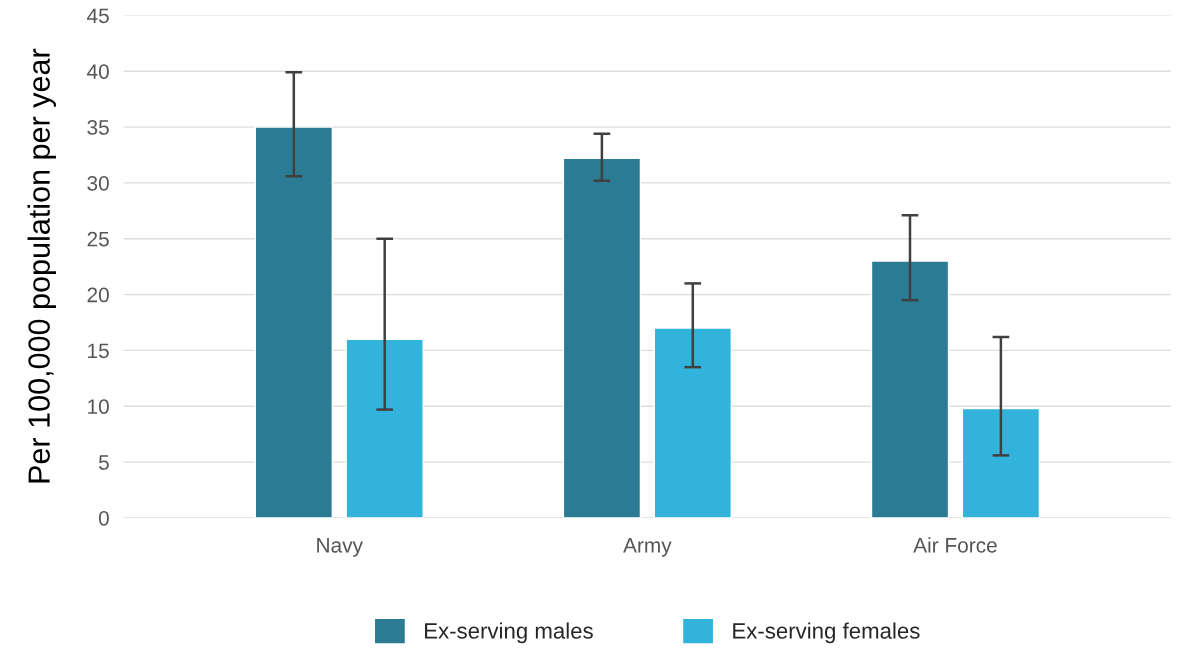 The image size is (1177, 670). Describe the element at coordinates (98, 351) in the screenshot. I see `y-tick-label: 15` at that location.